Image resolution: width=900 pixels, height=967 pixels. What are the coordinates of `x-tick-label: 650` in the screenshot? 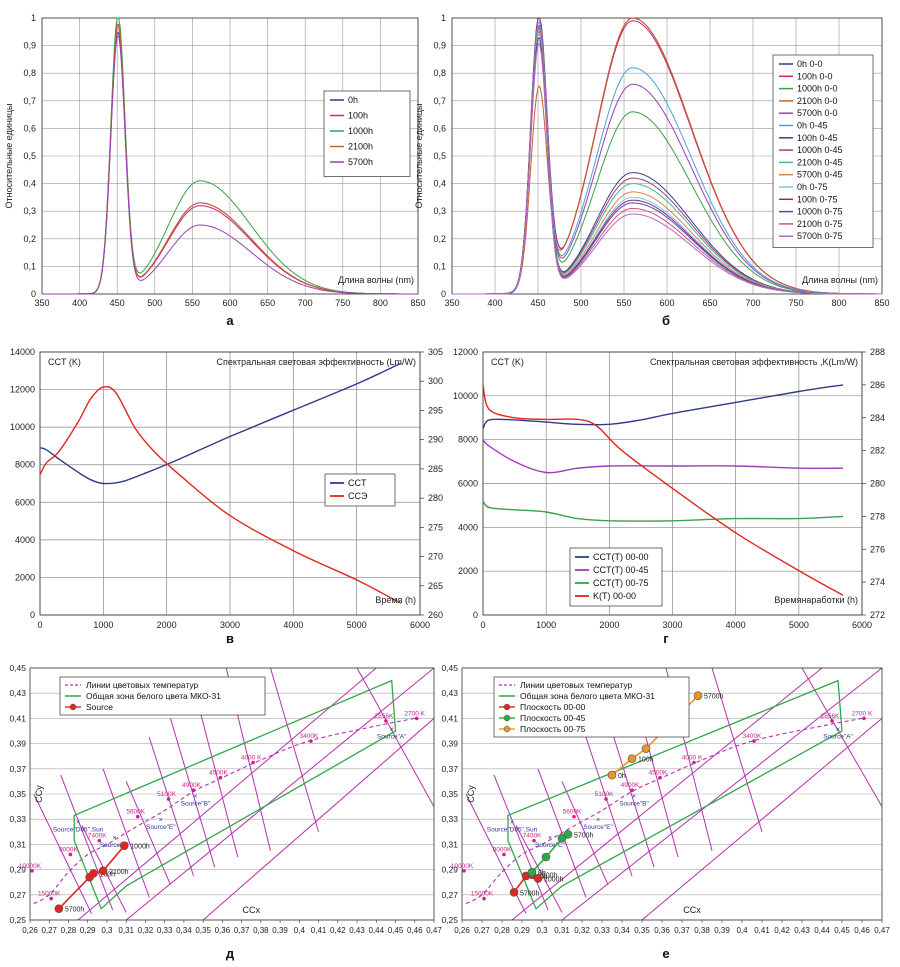 It's located at (709, 303).